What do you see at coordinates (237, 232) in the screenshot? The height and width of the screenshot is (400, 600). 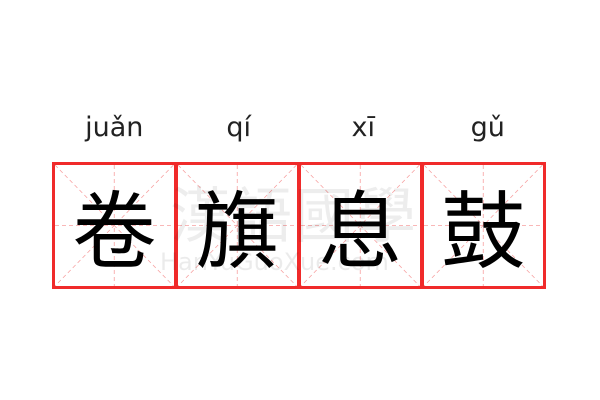 I see `hanzi-2: 旗` at bounding box center [237, 232].